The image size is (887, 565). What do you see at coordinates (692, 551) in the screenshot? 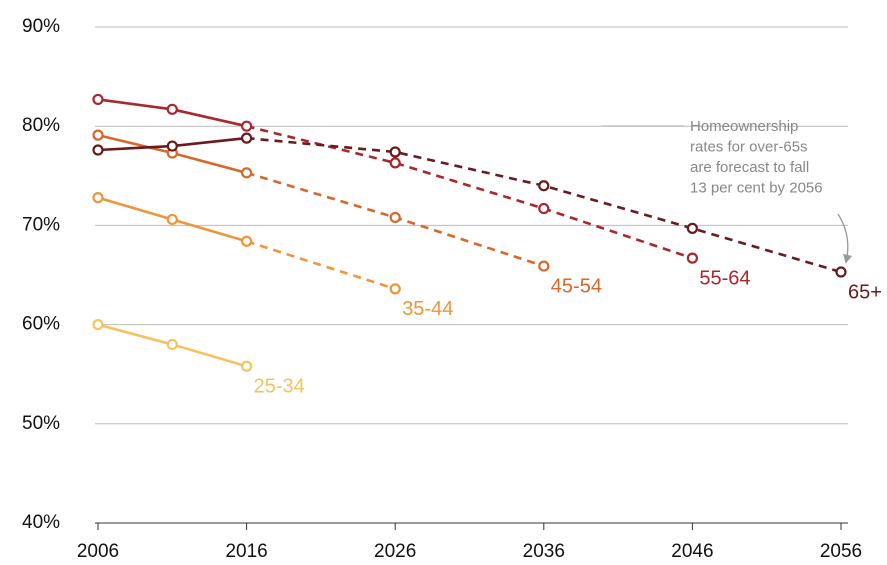
I see `x-tick-label: 2046` at bounding box center [692, 551].